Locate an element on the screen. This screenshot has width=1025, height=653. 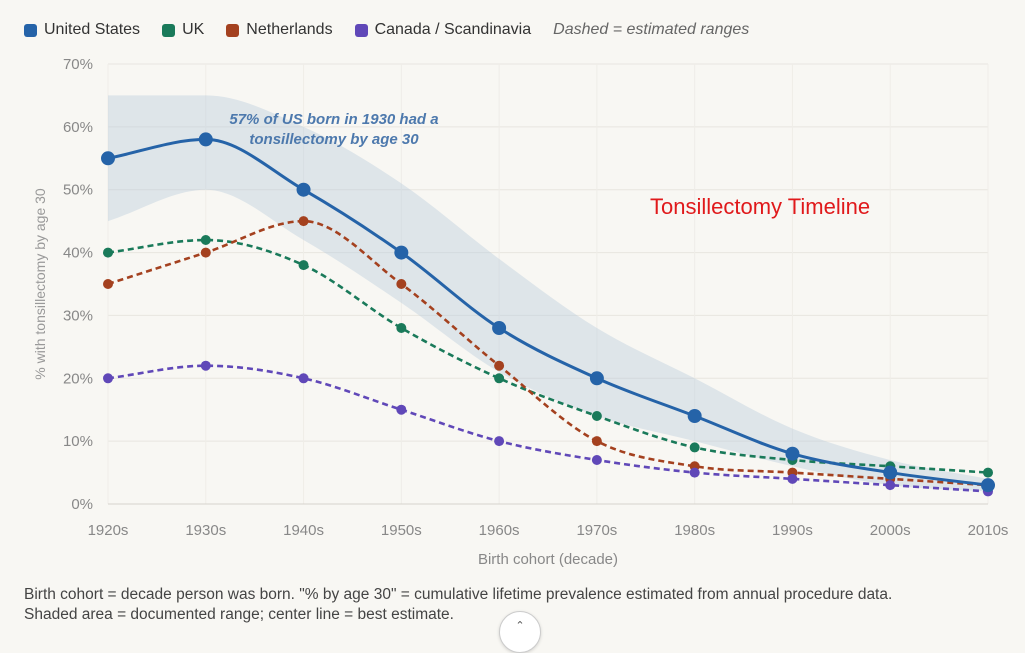
legend-label: Canada / Scandinavia is located at coordinates (453, 29).